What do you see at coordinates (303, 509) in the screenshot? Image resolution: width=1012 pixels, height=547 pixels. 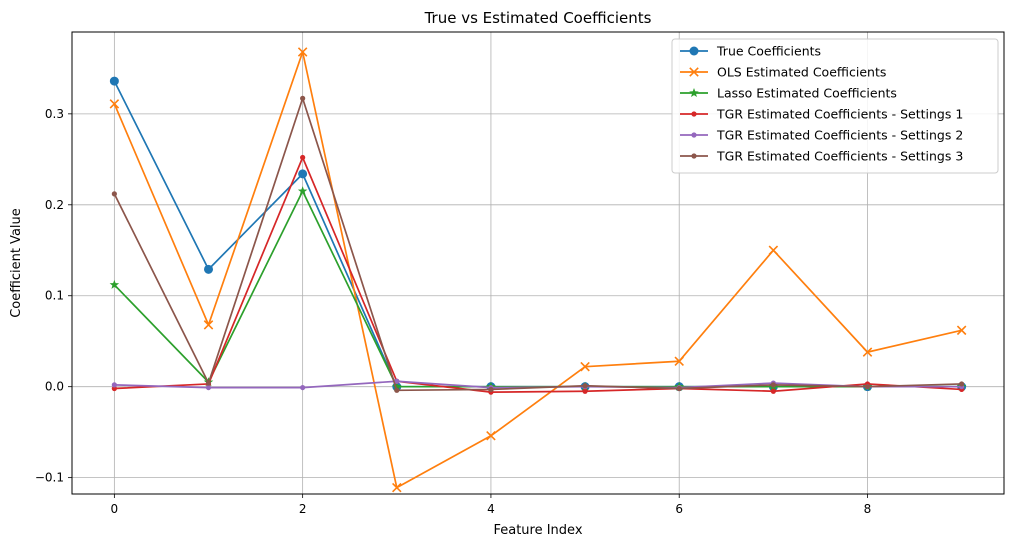 I see `x-tick-label: 2` at bounding box center [303, 509].